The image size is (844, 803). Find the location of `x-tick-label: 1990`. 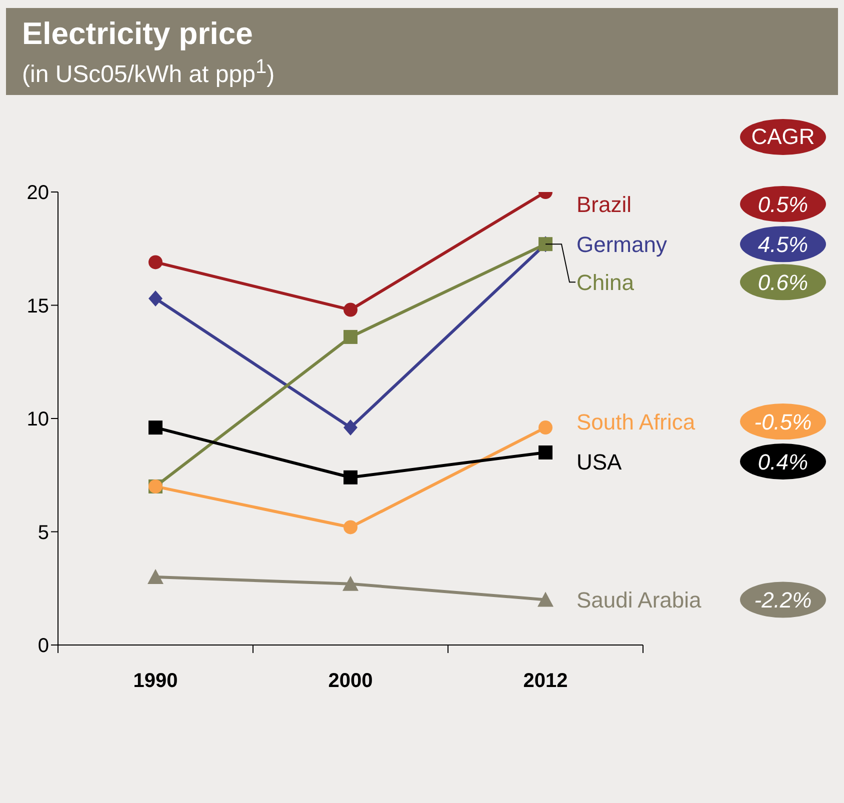

x-tick-label: 1990 is located at coordinates (155, 681).